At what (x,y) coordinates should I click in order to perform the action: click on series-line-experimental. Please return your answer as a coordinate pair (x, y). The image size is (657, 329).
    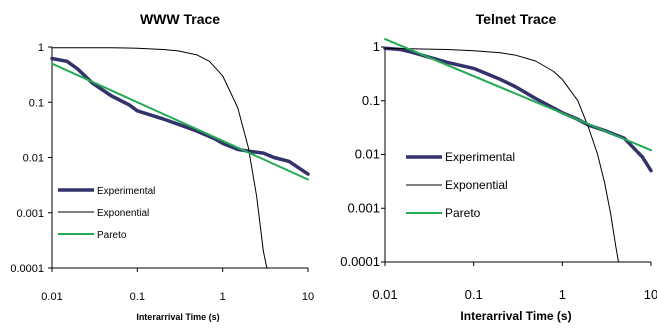
    Looking at the image, I should click on (180, 116).